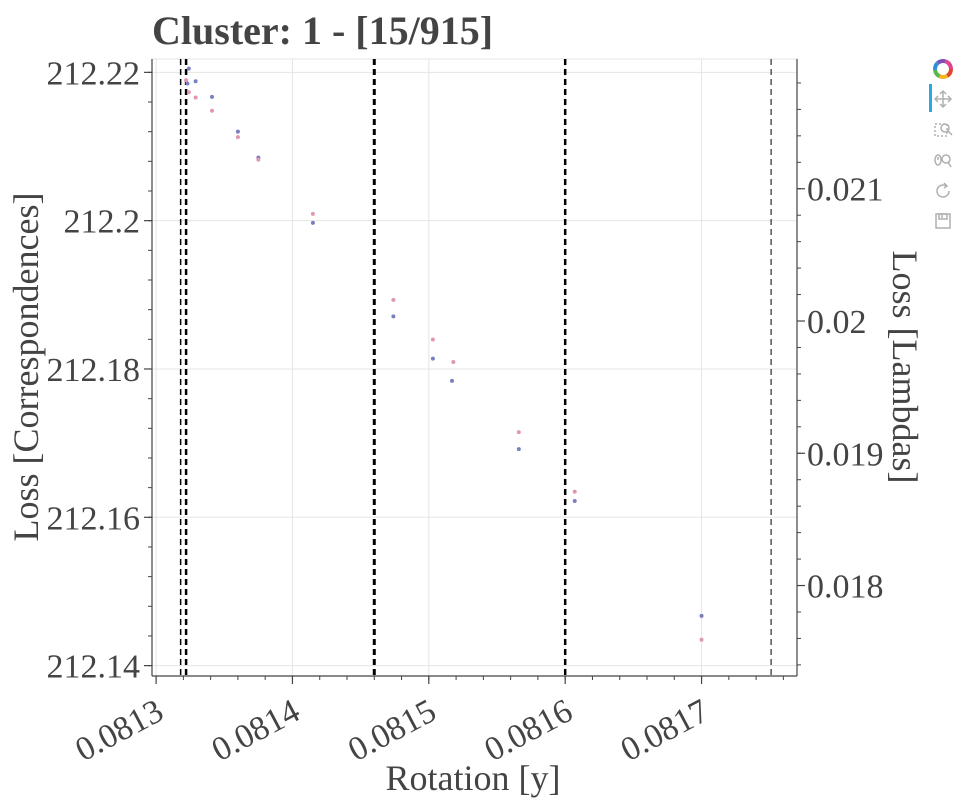  Describe the element at coordinates (943, 69) in the screenshot. I see `bokeh-logo-icon` at that location.